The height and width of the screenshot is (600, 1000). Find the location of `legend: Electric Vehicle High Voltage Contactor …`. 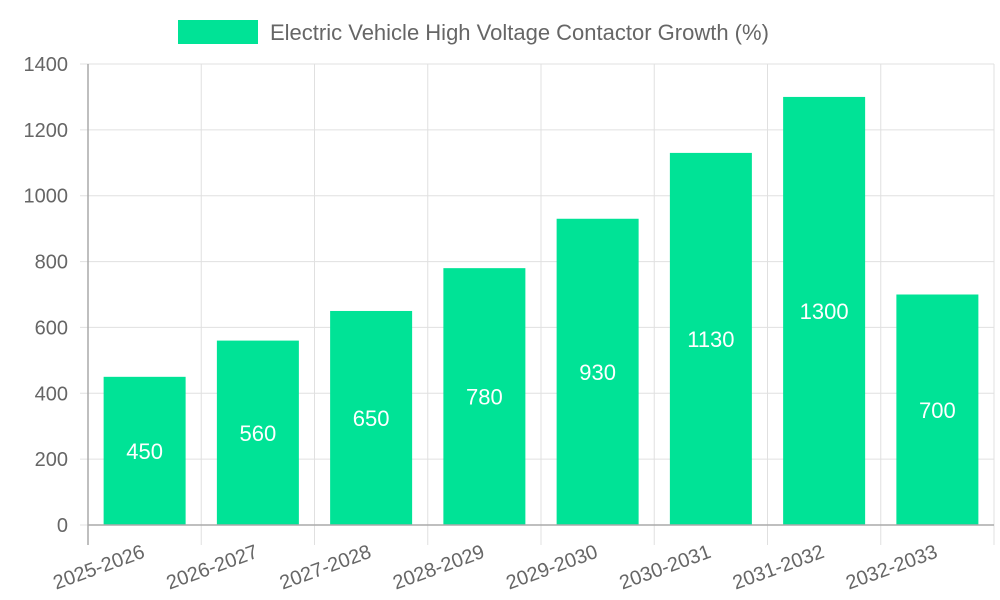

legend: Electric Vehicle High Voltage Contactor … is located at coordinates (473, 32).